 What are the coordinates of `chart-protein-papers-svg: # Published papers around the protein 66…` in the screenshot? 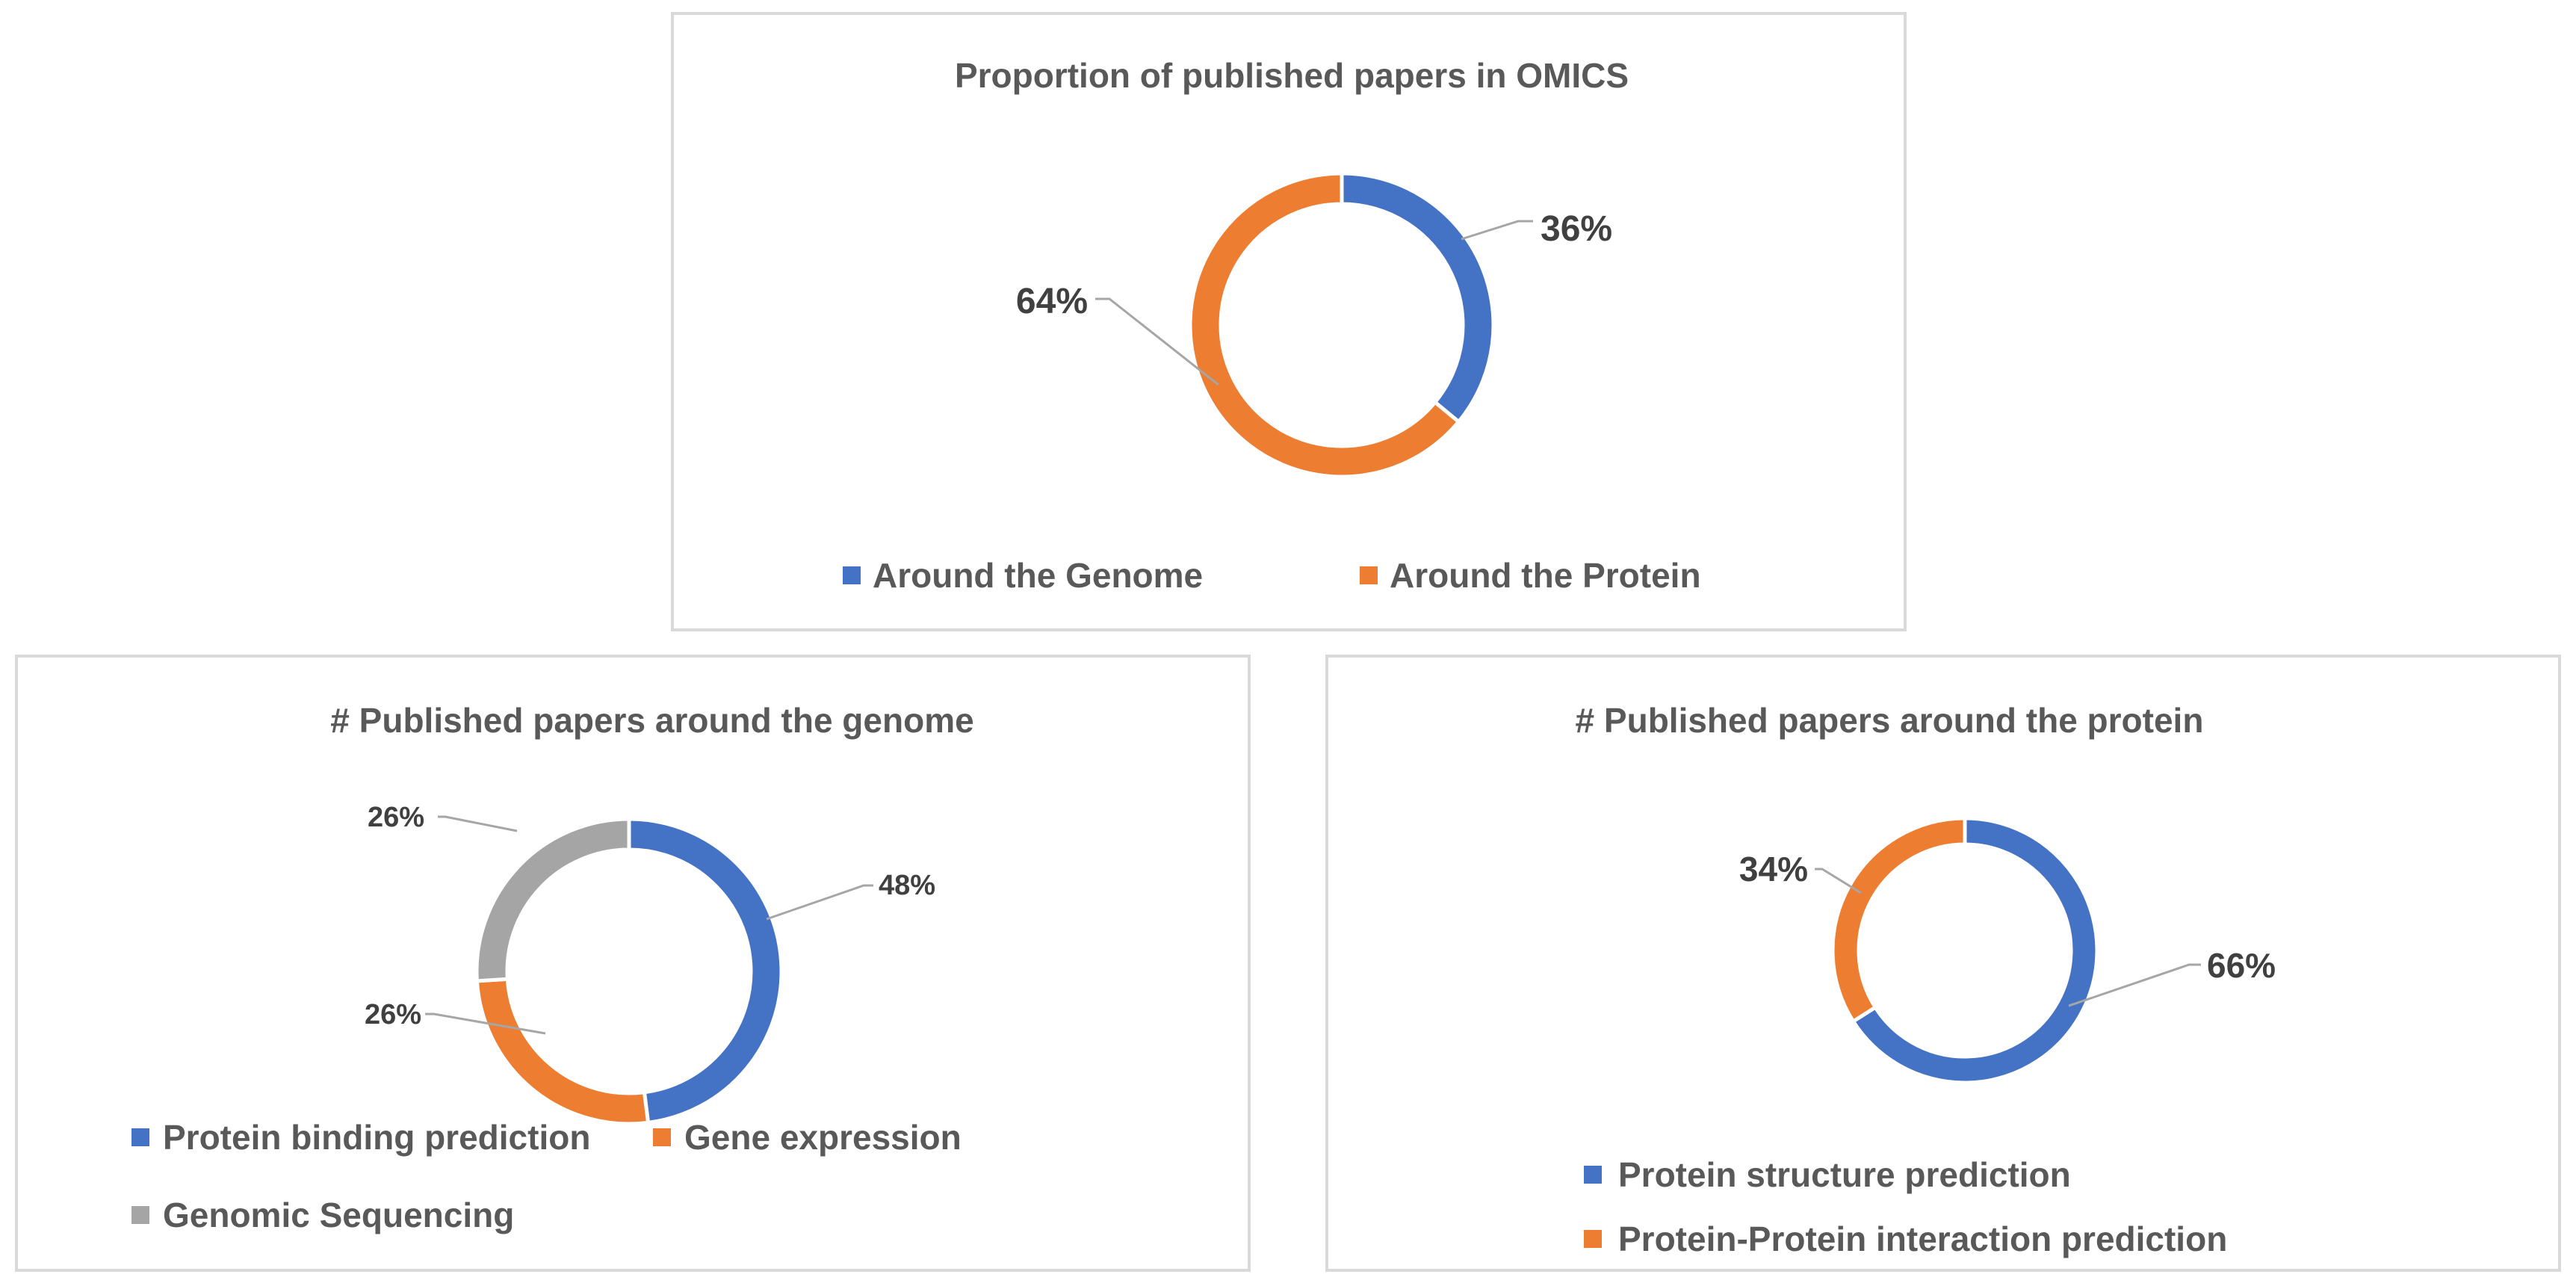 It's located at (1926, 980).